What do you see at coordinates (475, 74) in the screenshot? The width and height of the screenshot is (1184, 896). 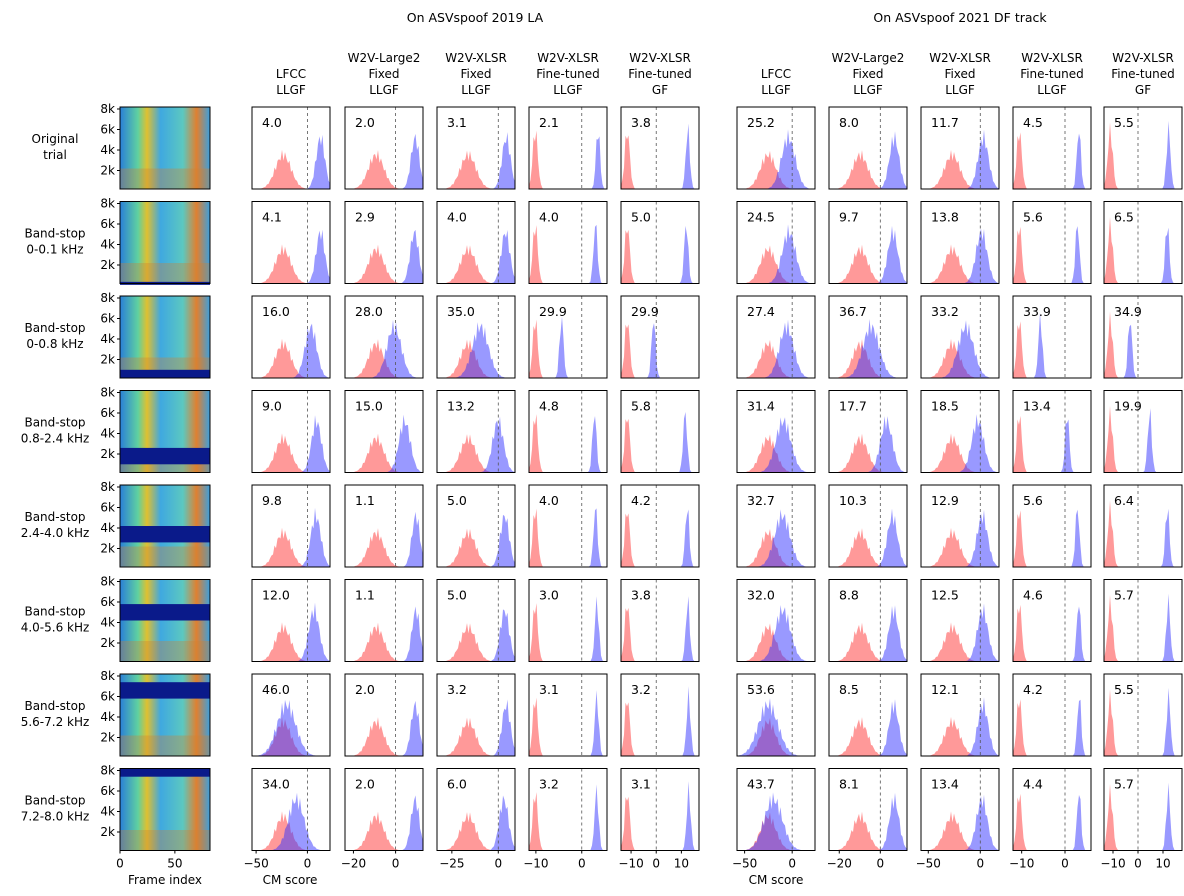 I see `system-title: Fixed` at bounding box center [475, 74].